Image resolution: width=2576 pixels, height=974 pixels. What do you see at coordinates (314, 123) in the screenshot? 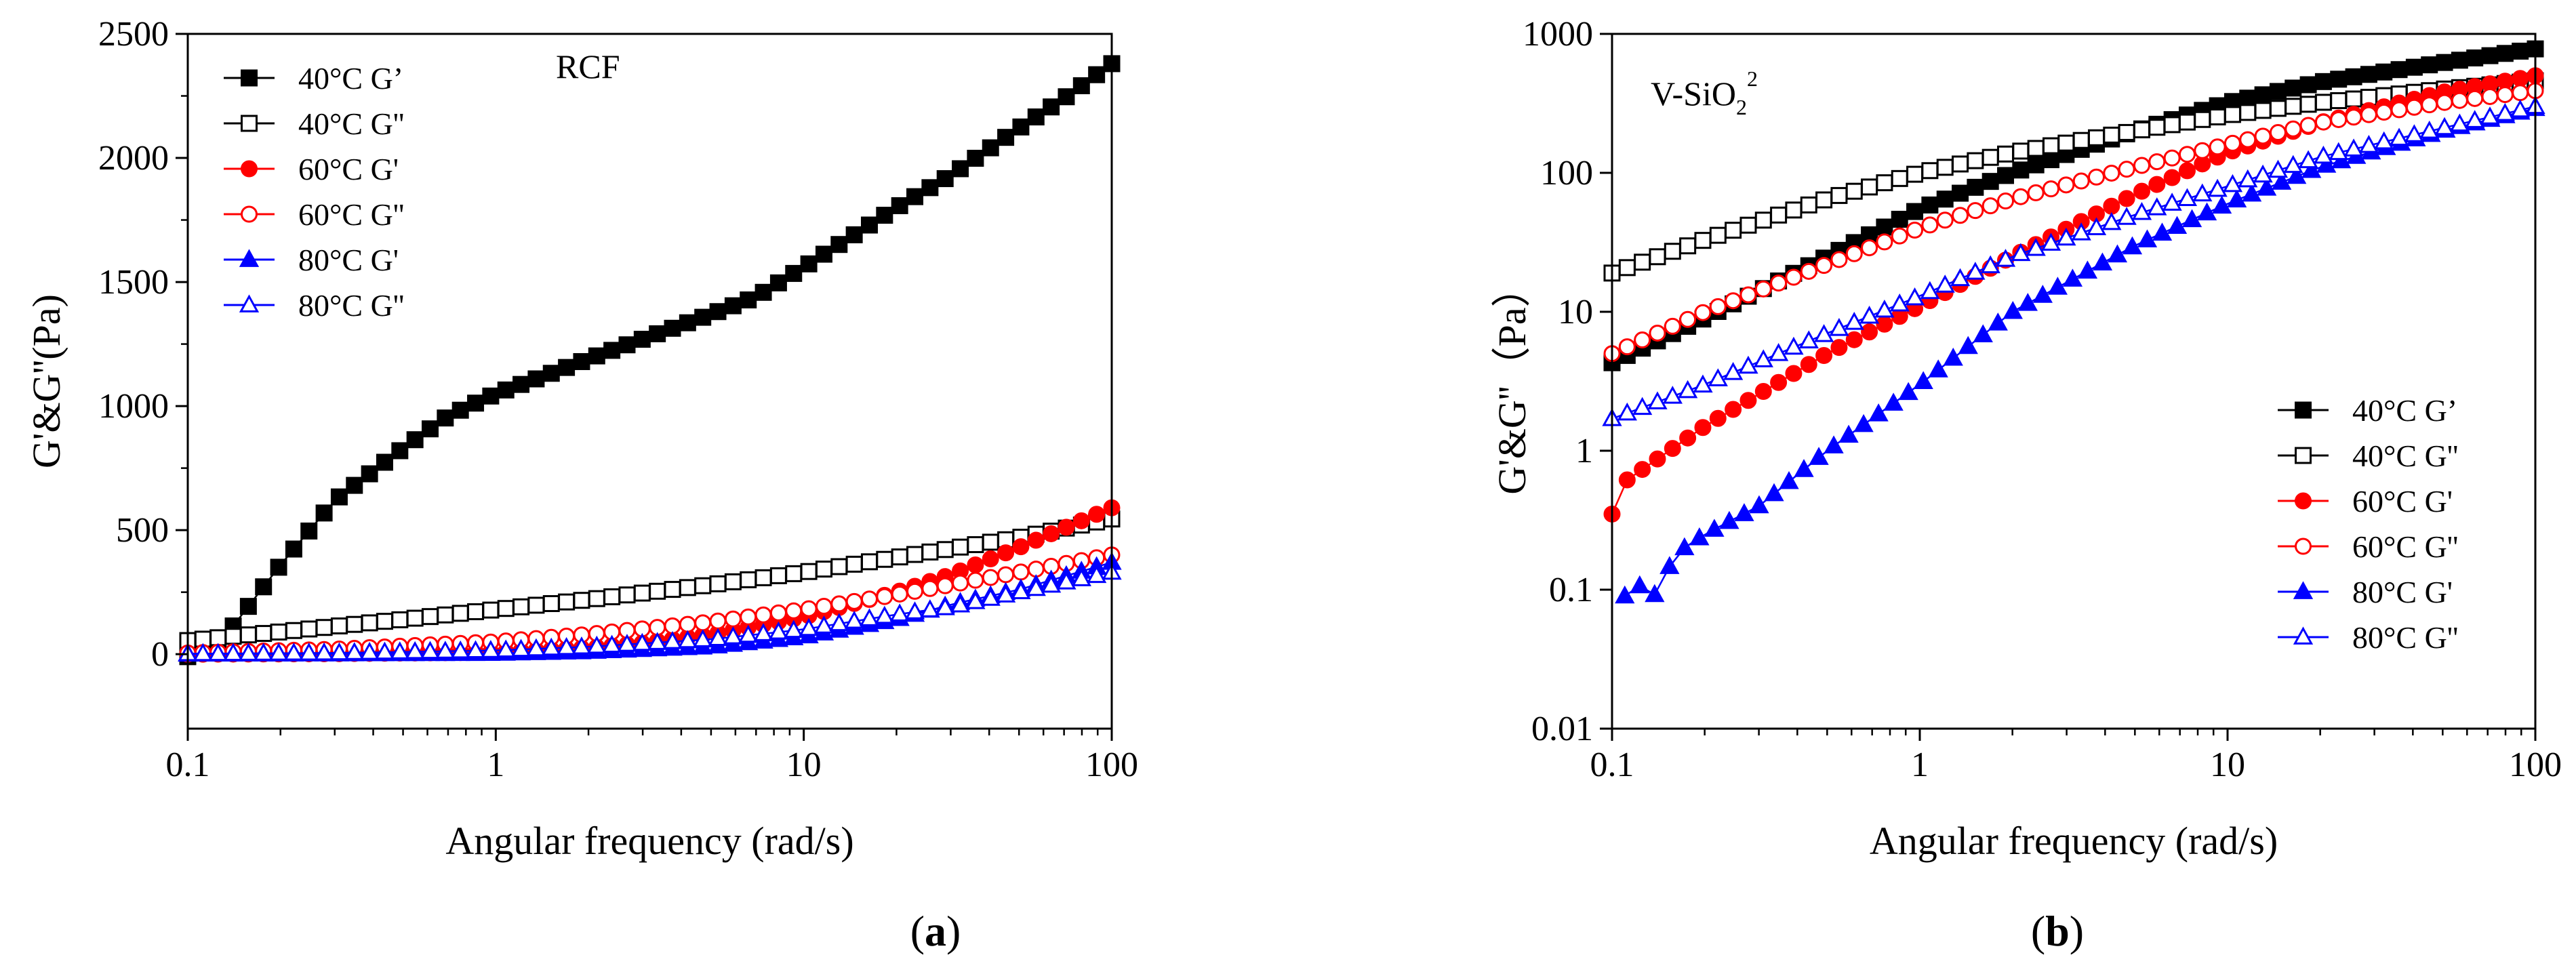
I see `legend-item: 40°C G''` at bounding box center [314, 123].